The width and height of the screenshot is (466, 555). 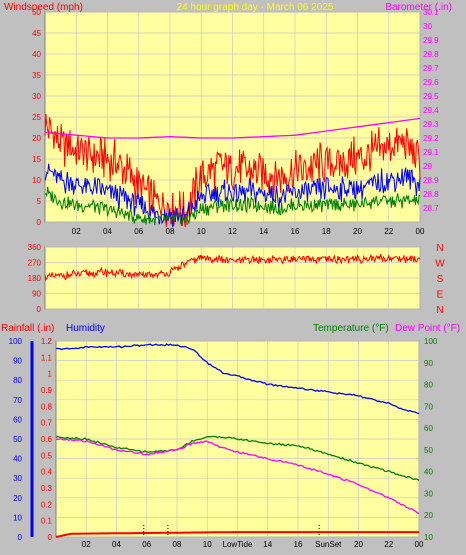 I want to click on compass-label: W, so click(x=440, y=264).